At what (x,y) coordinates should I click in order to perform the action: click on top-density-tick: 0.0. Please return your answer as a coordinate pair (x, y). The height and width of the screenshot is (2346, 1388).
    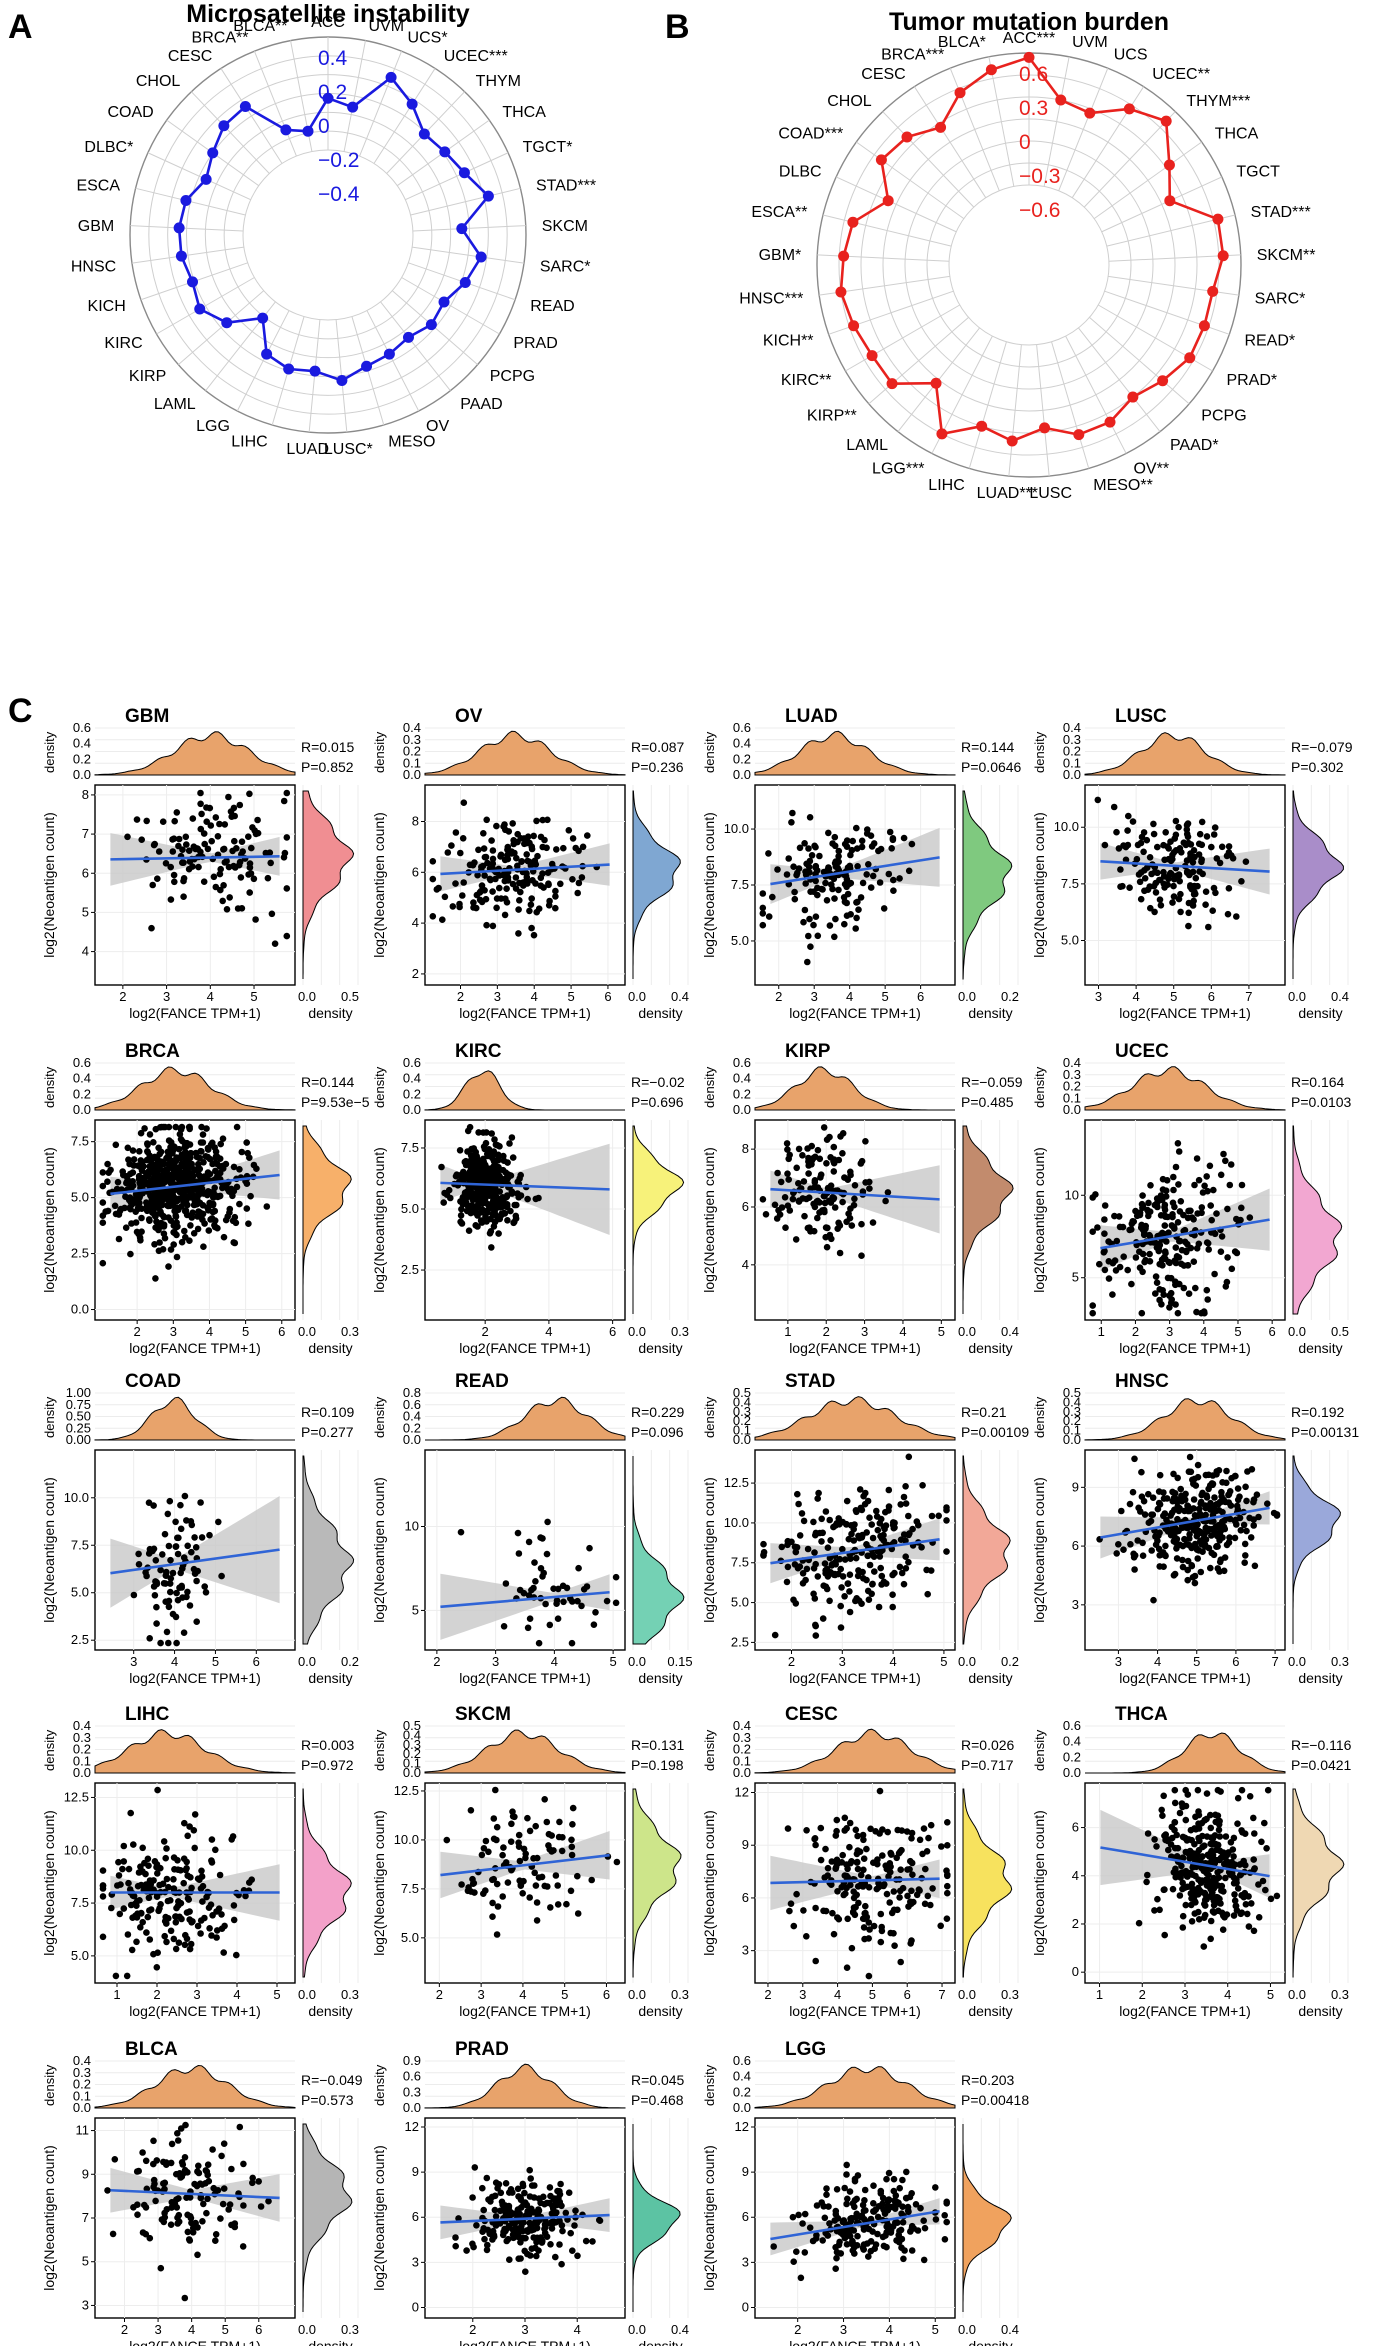
    Looking at the image, I should click on (742, 1439).